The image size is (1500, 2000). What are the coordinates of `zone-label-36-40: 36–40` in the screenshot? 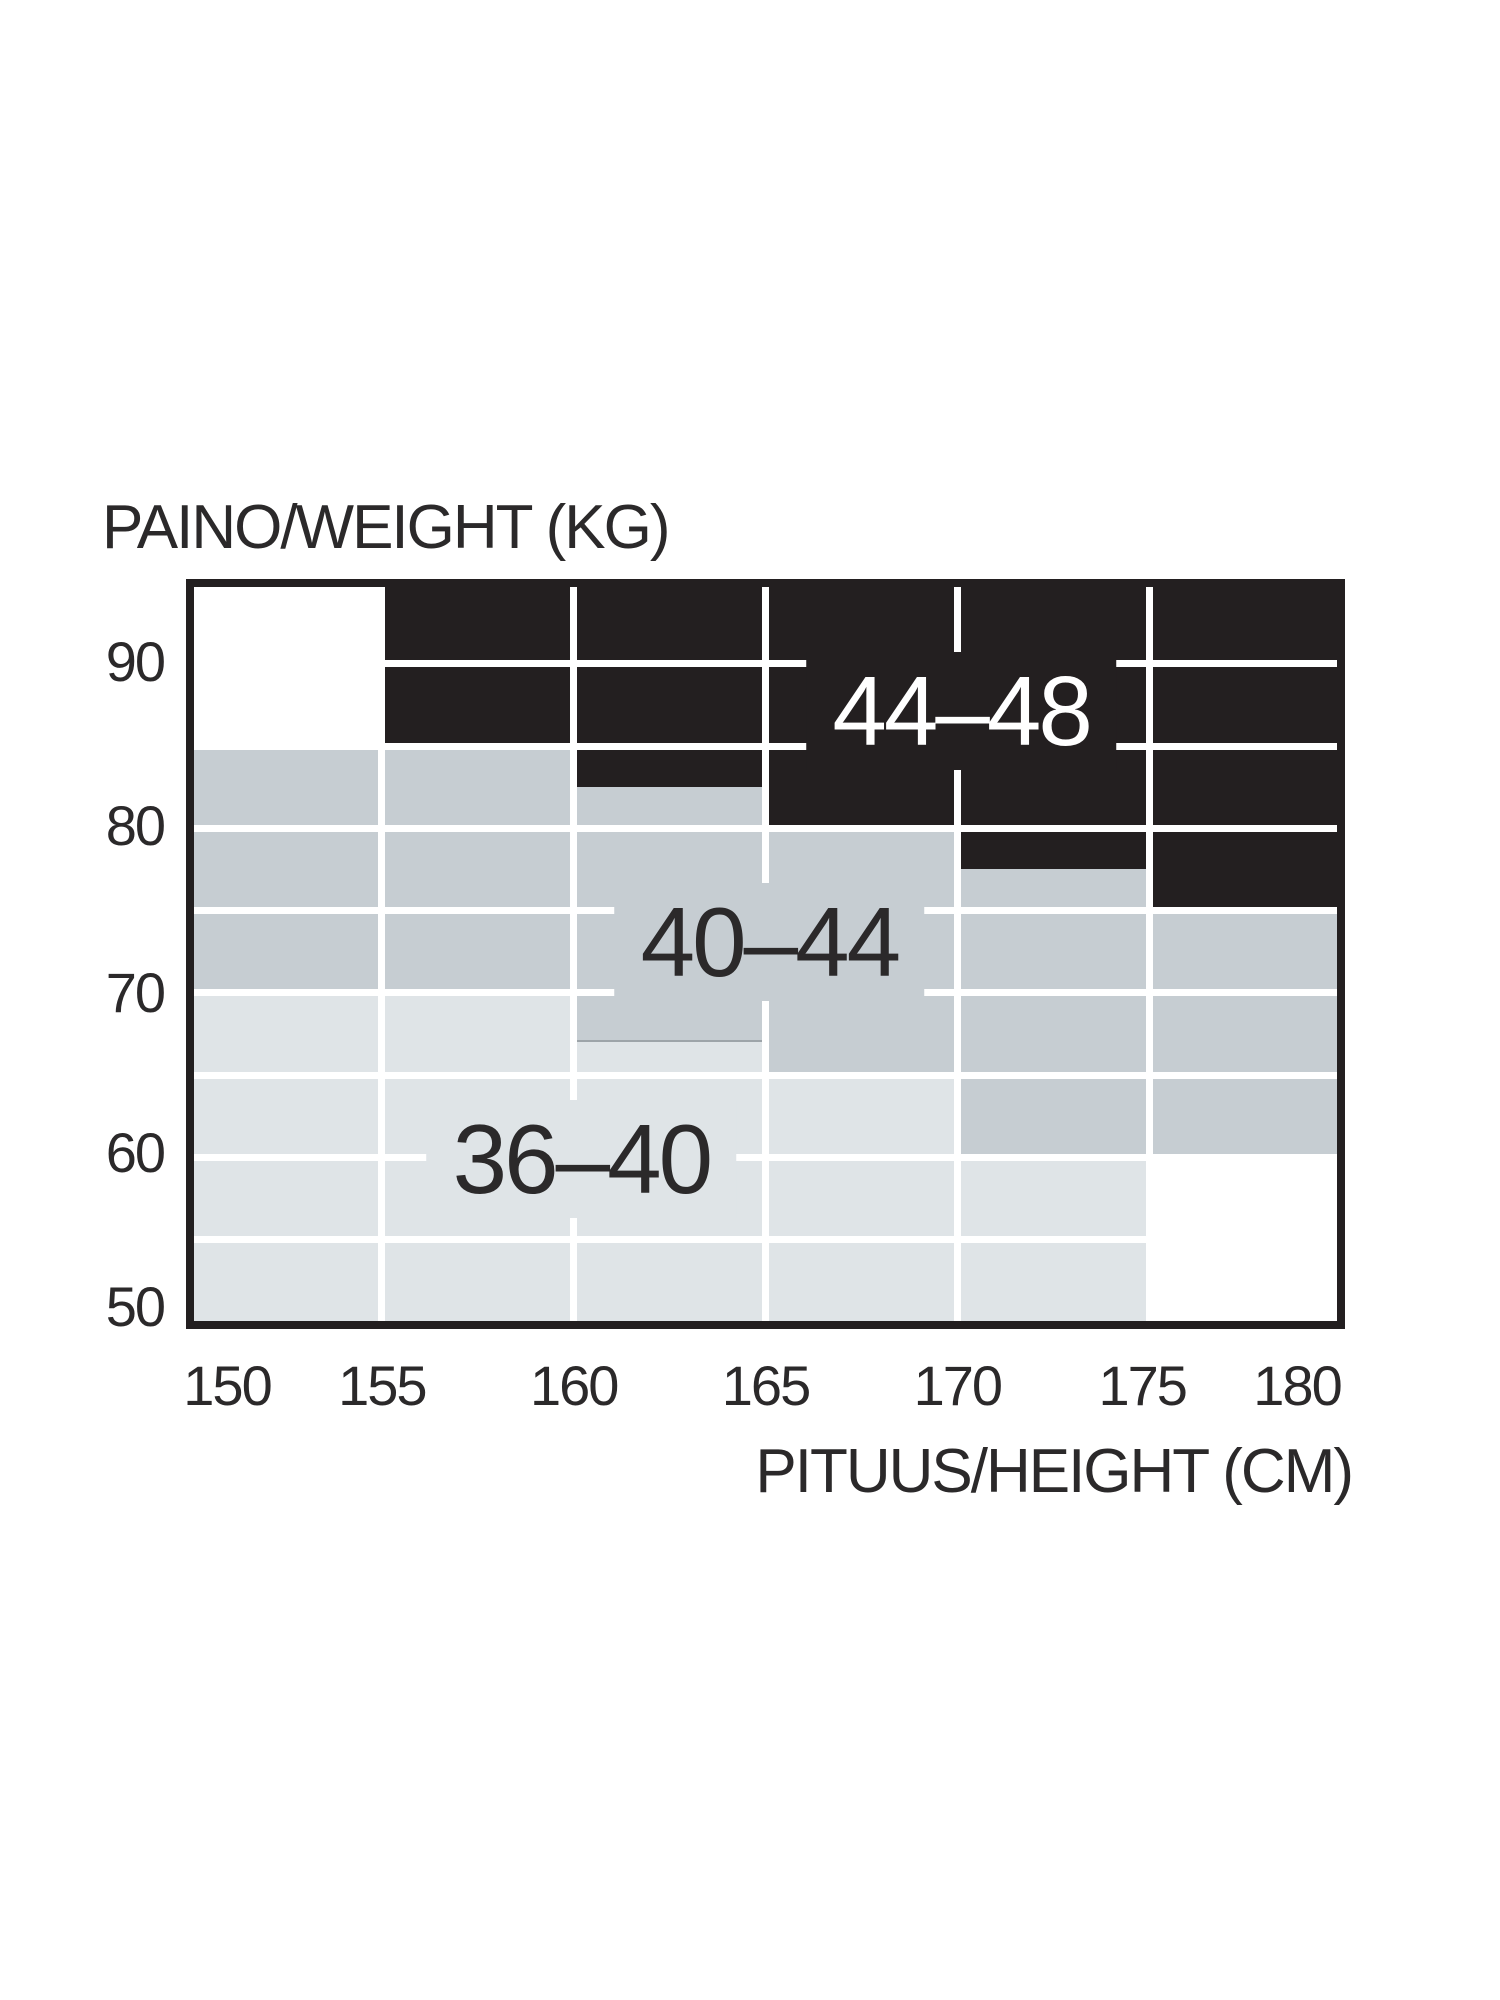 It's located at (581, 1159).